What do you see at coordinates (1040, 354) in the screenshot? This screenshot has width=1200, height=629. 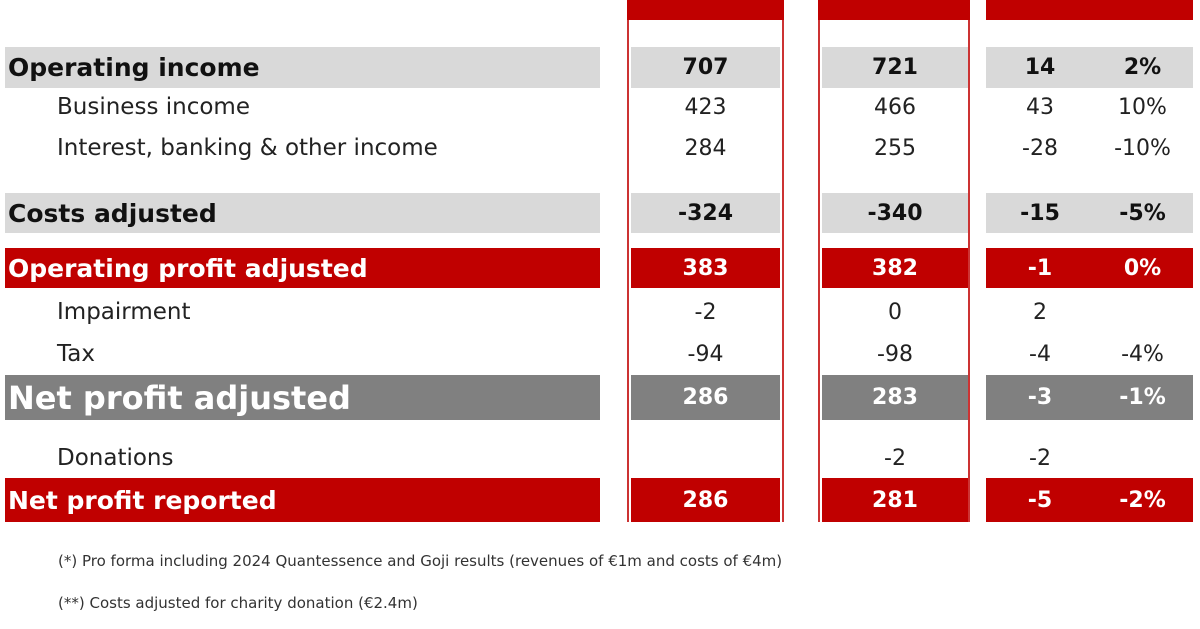 I see `value-diff: -4` at bounding box center [1040, 354].